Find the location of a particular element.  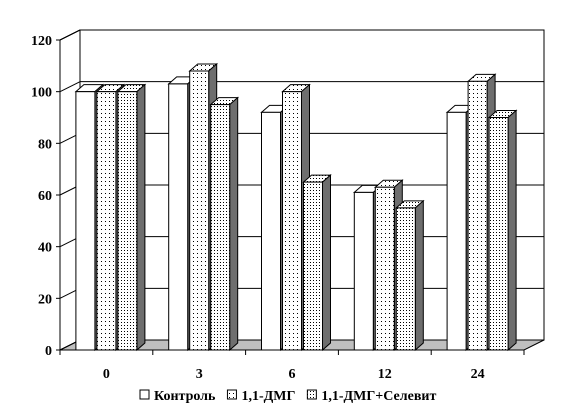

x-tick-label: 6 is located at coordinates (292, 374).